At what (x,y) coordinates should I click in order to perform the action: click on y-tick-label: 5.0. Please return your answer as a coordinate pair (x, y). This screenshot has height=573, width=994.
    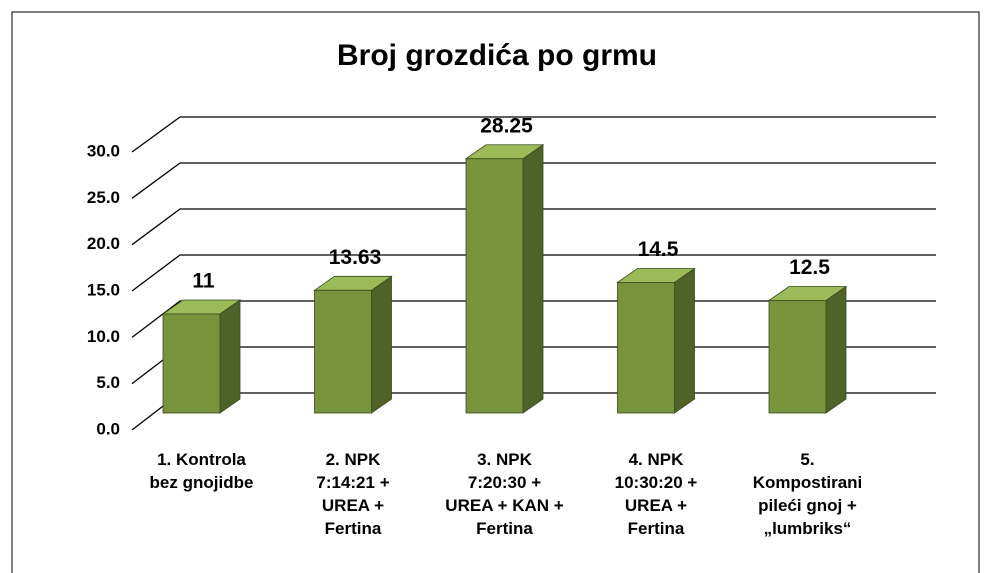
    Looking at the image, I should click on (108, 382).